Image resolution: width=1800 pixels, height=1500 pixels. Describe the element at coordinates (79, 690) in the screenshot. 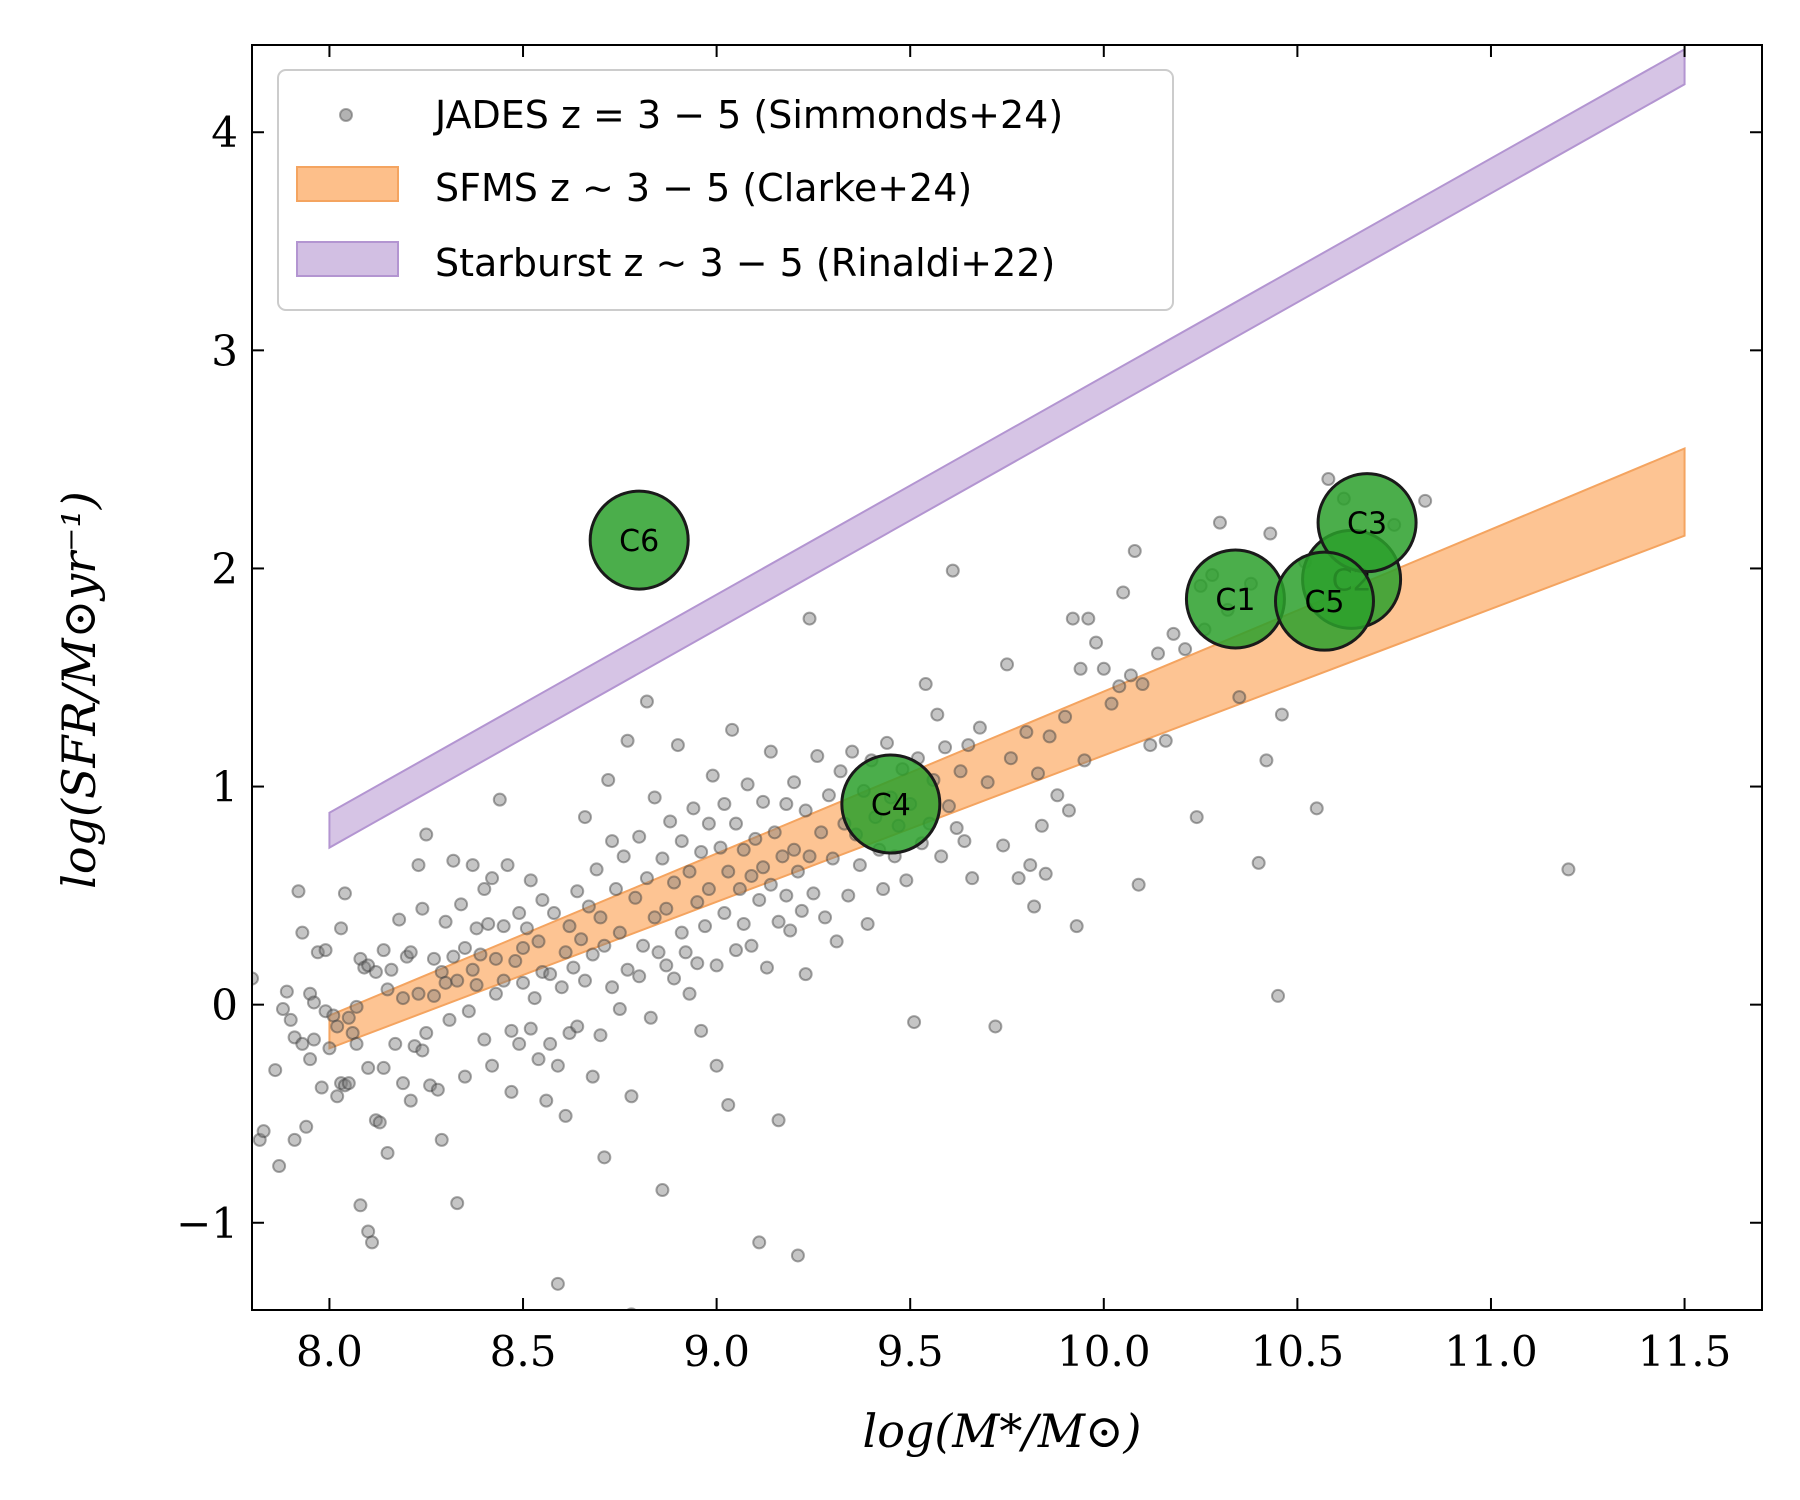

I see `y-axis-label: log(SFR/M⊙yr⁻¹)` at that location.